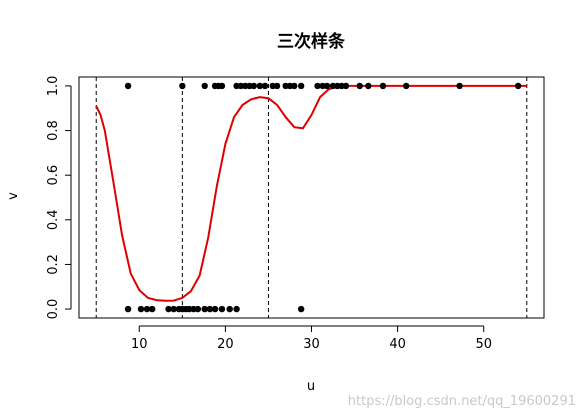 This screenshot has height=415, width=586. What do you see at coordinates (53, 309) in the screenshot?
I see `y-tick-label: 0.0` at bounding box center [53, 309].